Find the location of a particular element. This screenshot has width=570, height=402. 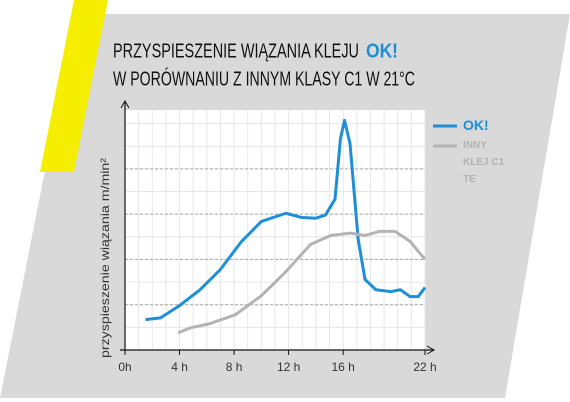

x-tick-label: 8 h is located at coordinates (234, 367).